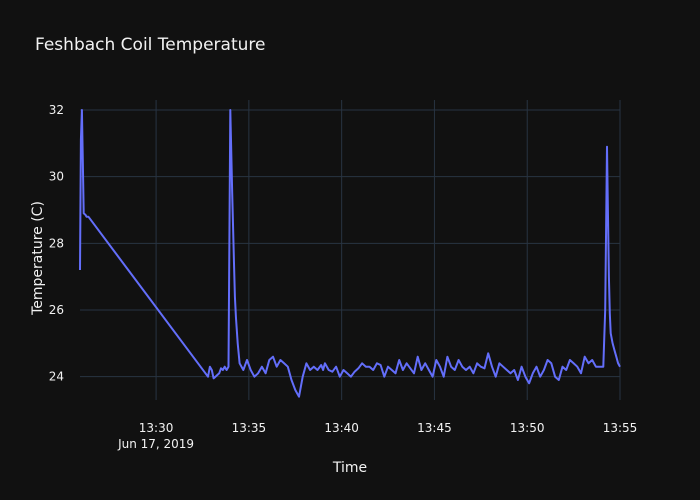 The width and height of the screenshot is (700, 500). I want to click on x-tick-label: 13:50, so click(527, 428).